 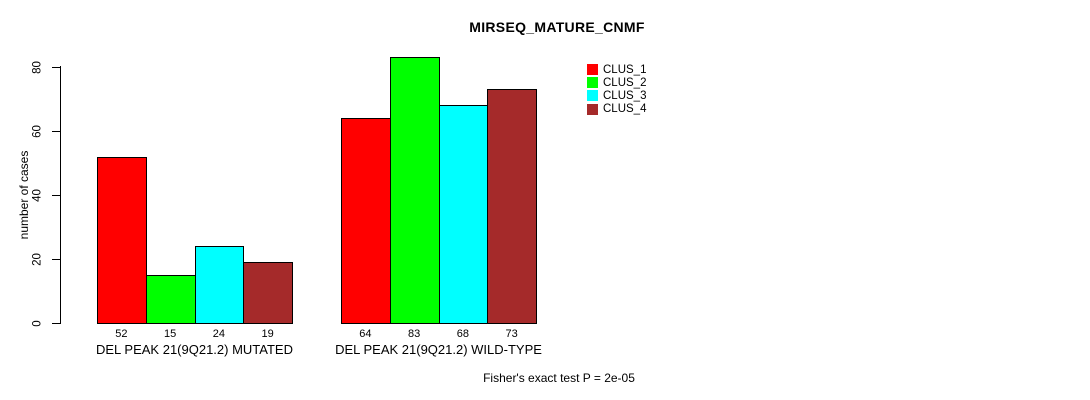 I want to click on y-tick-label: 80, so click(x=37, y=67).